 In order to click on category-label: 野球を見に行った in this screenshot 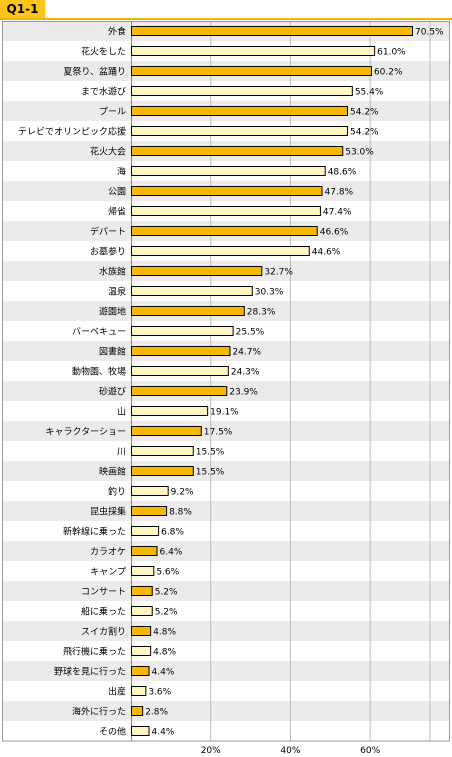, I will do `click(90, 672)`.